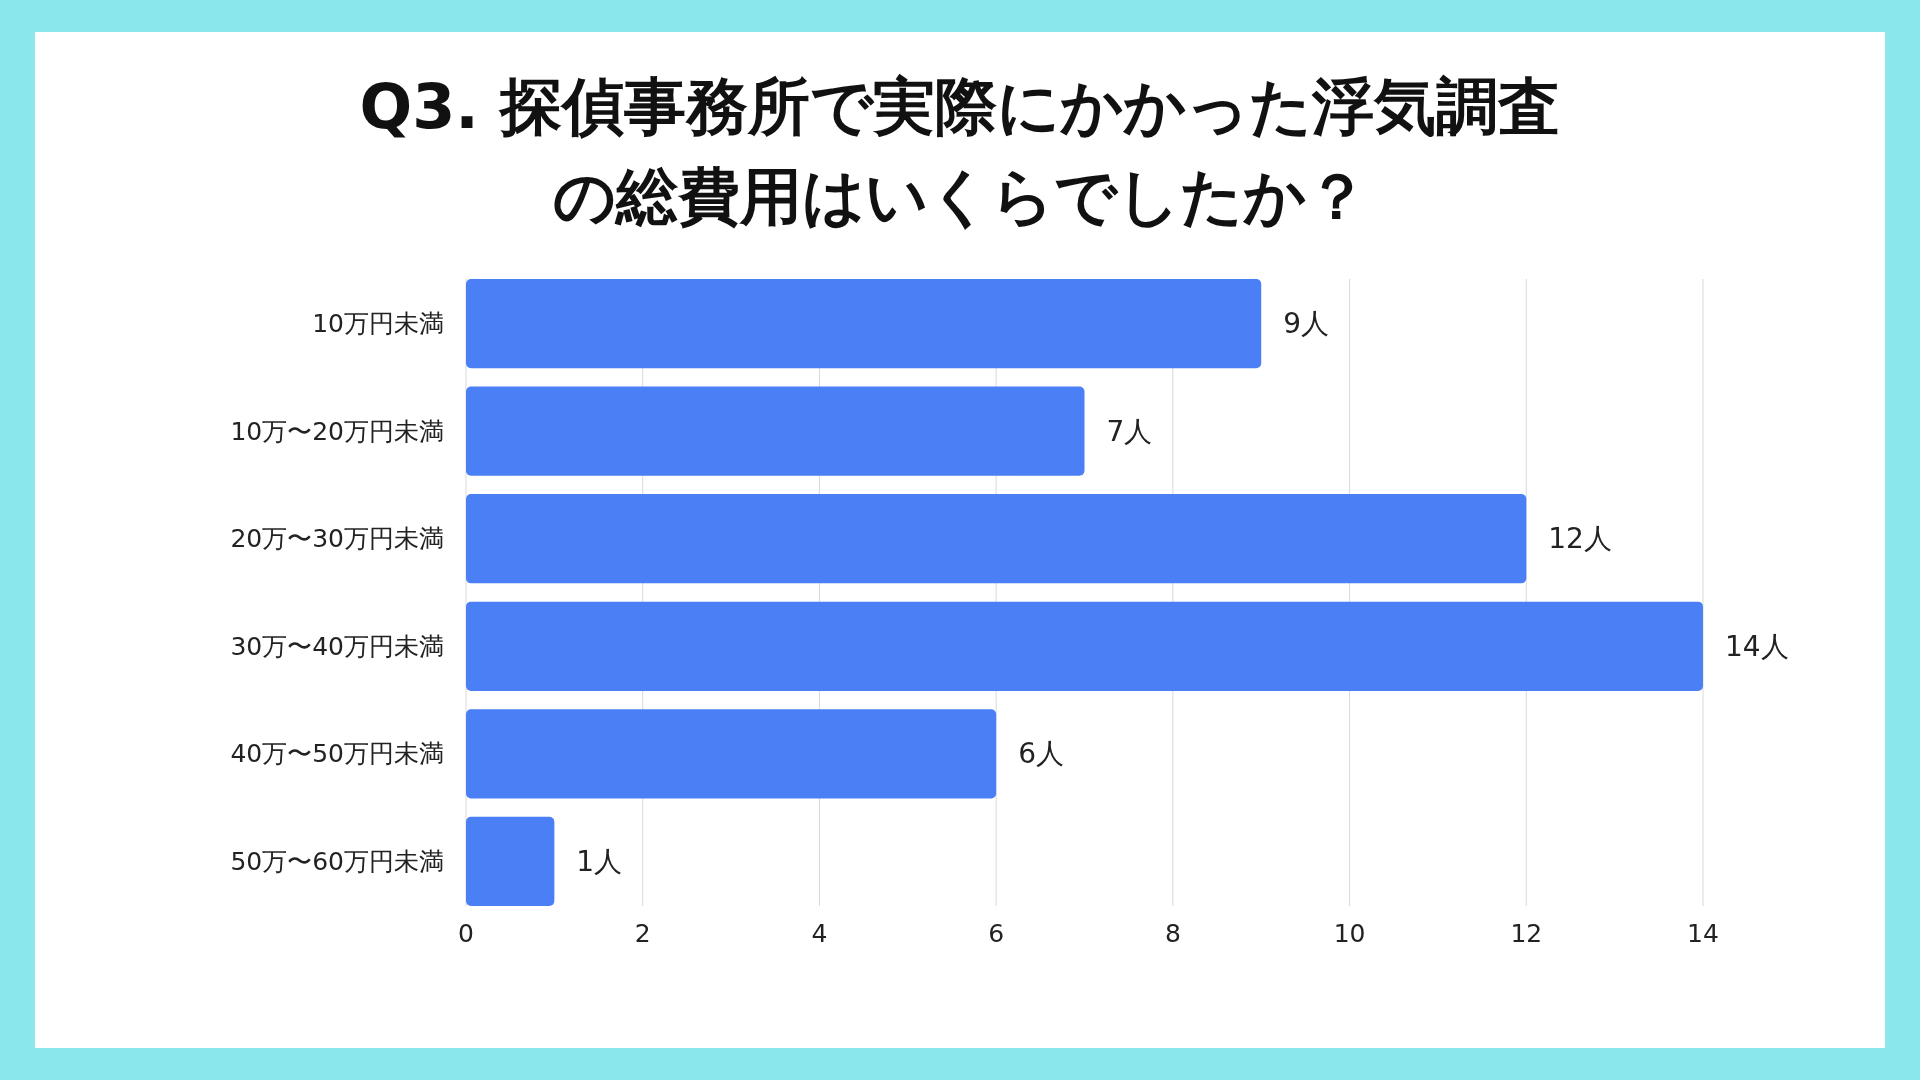 The height and width of the screenshot is (1080, 1920). What do you see at coordinates (599, 861) in the screenshot?
I see `data-label: 1人` at bounding box center [599, 861].